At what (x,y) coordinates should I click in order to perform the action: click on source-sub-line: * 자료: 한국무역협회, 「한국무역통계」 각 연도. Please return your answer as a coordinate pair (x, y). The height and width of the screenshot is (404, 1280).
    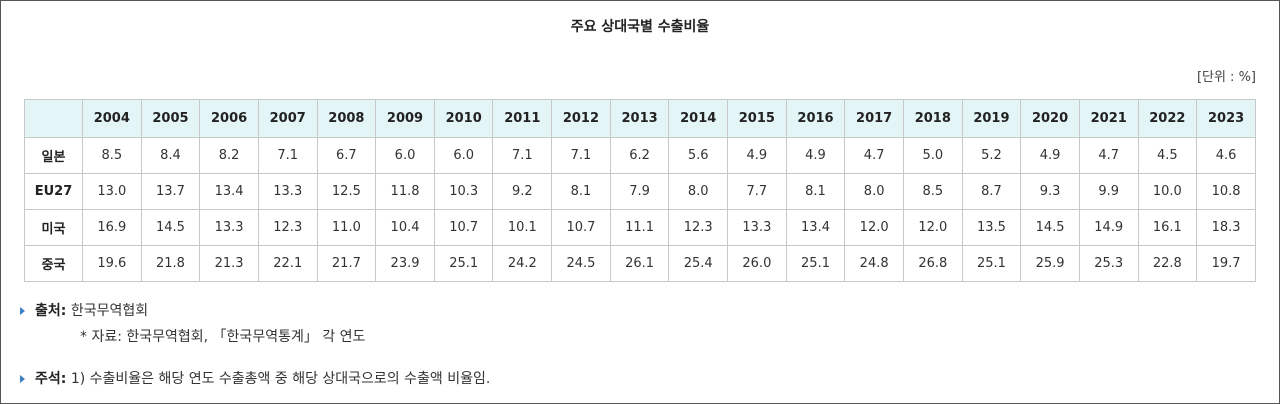
    Looking at the image, I should click on (223, 337).